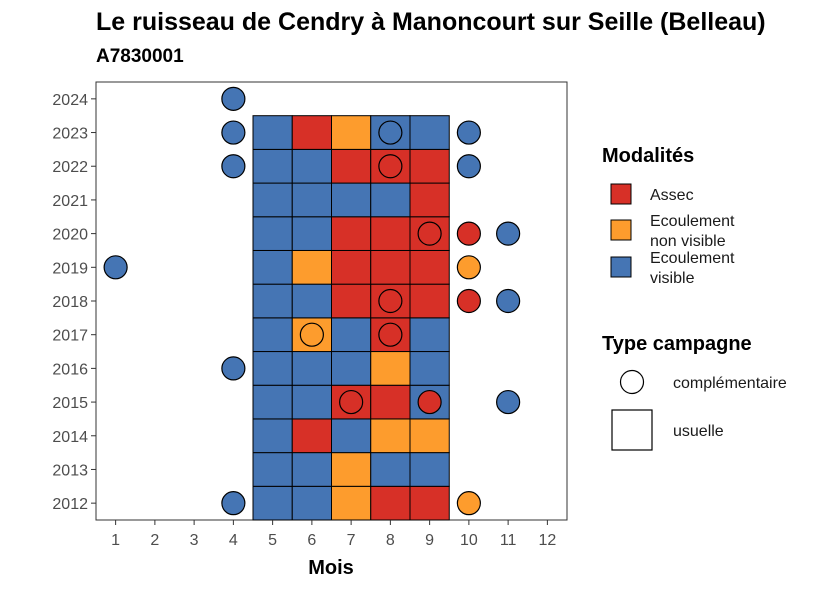  What do you see at coordinates (70, 369) in the screenshot?
I see `y-tick-label: 2016` at bounding box center [70, 369].